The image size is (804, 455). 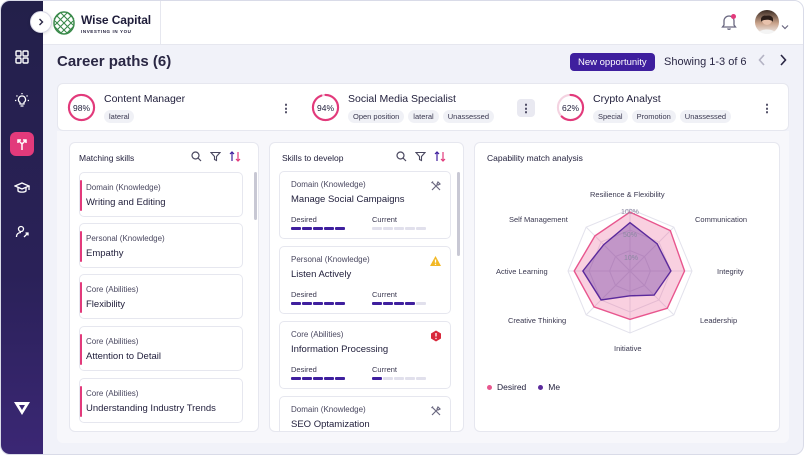 I want to click on list-item: Personal (Knowledge) Empathy, so click(x=161, y=245).